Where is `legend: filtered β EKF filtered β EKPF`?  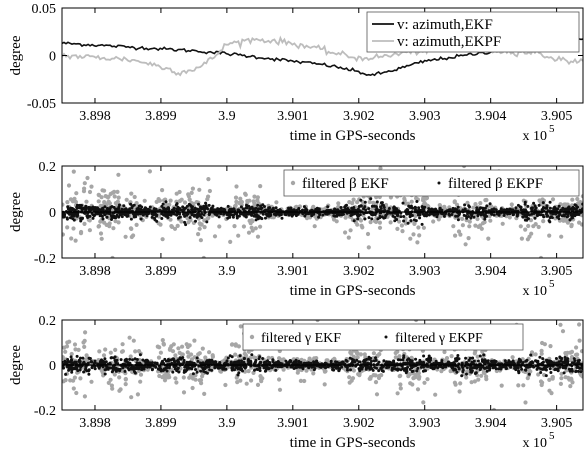
legend: filtered β EKF filtered β EKPF is located at coordinates (431, 183).